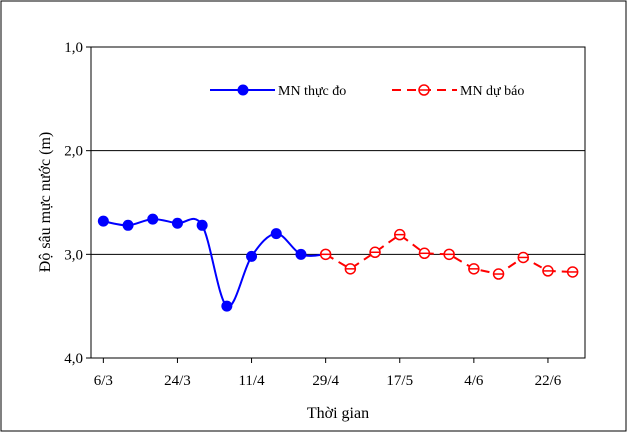 Image resolution: width=627 pixels, height=432 pixels. I want to click on x-tick-label: 17/5, so click(399, 381).